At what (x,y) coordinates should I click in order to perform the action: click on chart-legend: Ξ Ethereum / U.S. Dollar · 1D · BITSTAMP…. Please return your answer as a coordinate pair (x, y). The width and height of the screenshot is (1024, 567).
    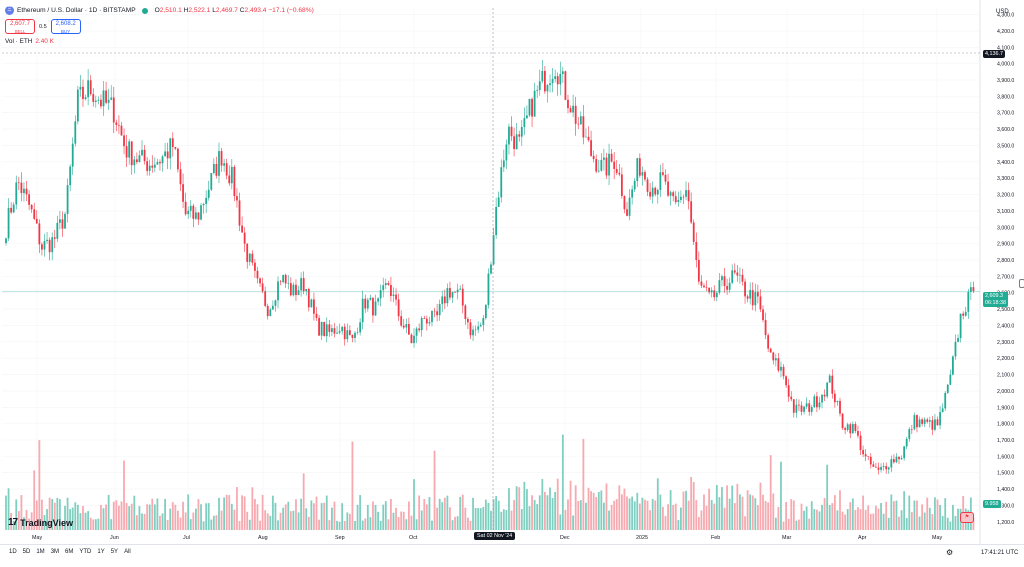
    Looking at the image, I should click on (159, 25).